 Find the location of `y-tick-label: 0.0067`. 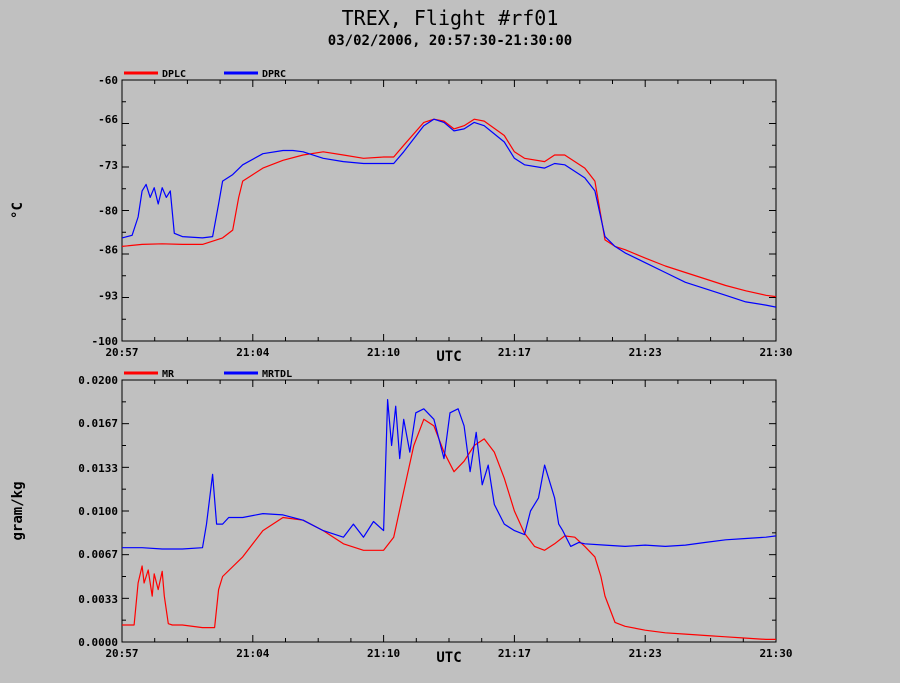

y-tick-label: 0.0067 is located at coordinates (98, 554).